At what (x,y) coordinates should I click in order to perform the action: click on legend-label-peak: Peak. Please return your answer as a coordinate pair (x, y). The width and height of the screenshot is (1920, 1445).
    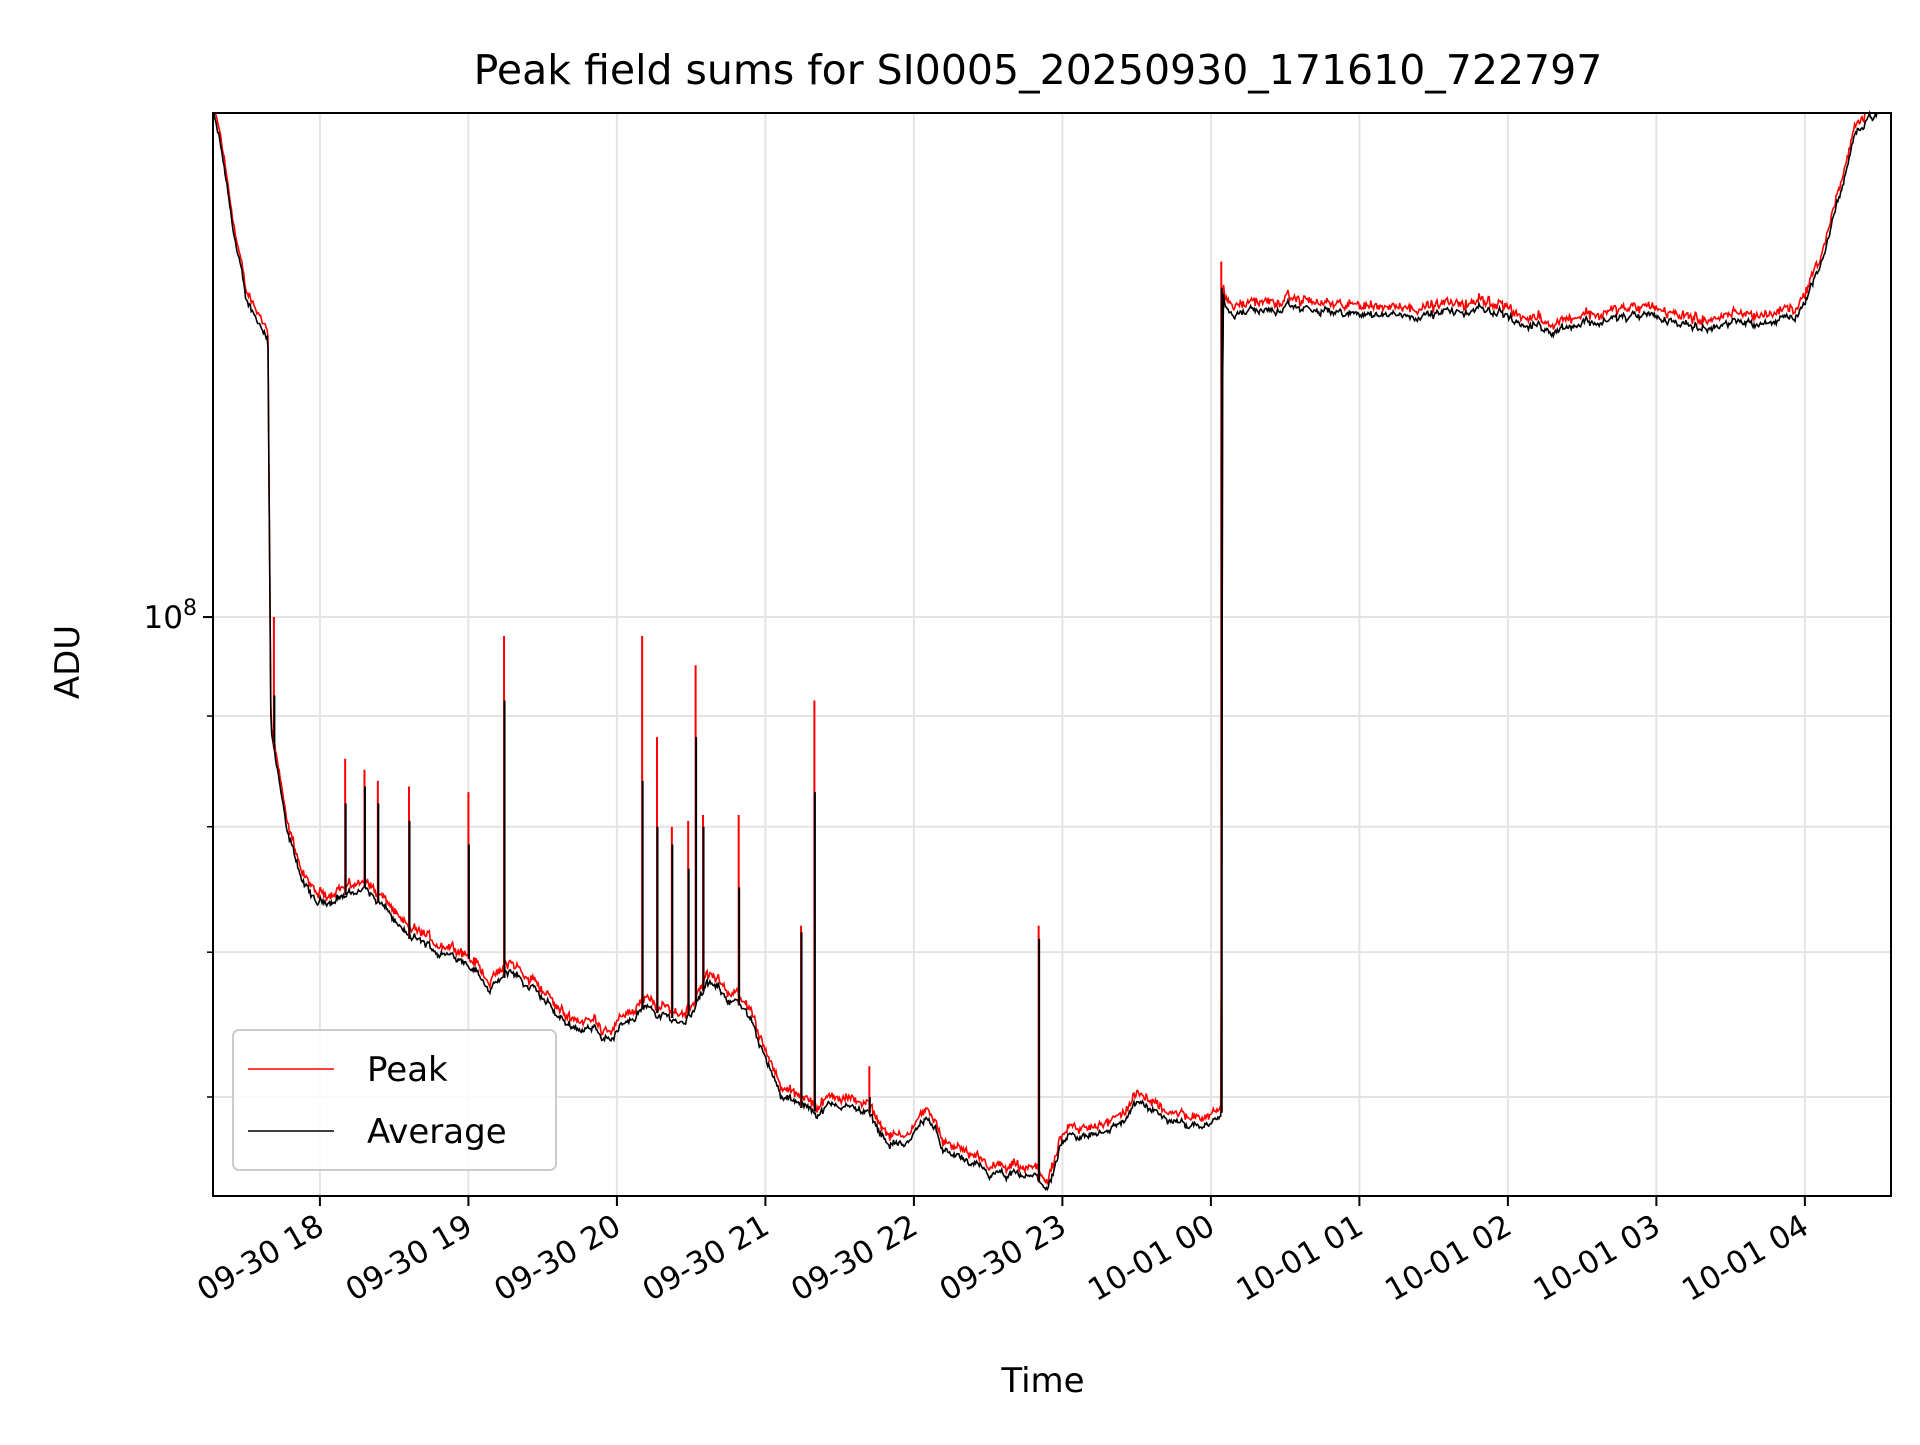
    Looking at the image, I should click on (407, 1070).